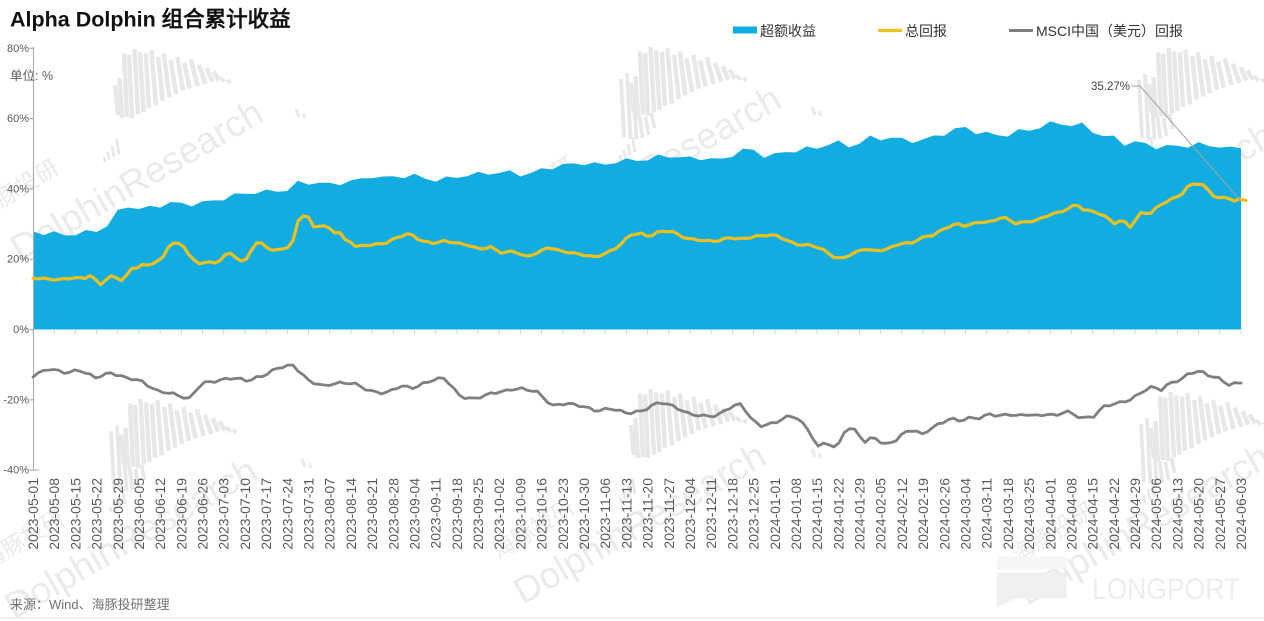 This screenshot has height=621, width=1264. Describe the element at coordinates (351, 514) in the screenshot. I see `svg-text: 2023-08-14` at that location.